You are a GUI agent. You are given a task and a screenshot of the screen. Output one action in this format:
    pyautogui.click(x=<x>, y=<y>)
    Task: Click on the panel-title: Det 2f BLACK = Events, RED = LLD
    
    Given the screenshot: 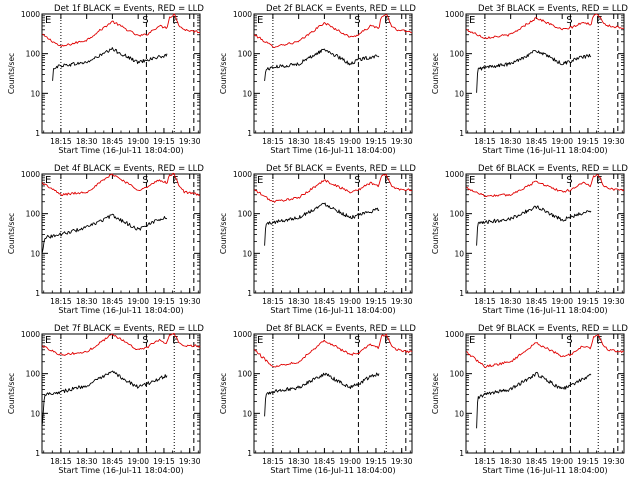 What is the action you would take?
    pyautogui.click(x=341, y=9)
    